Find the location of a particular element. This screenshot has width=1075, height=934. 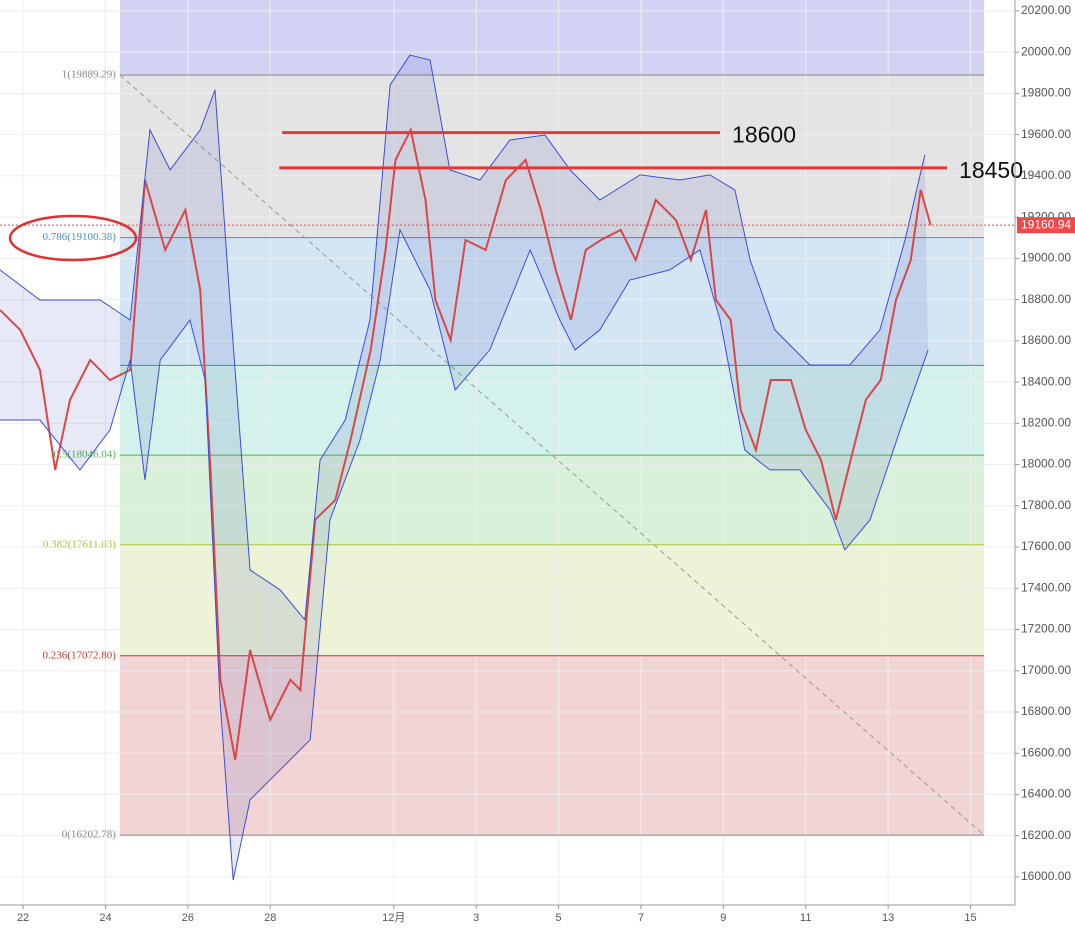

fib-label: 0.5(18046.04) is located at coordinates (85, 455).